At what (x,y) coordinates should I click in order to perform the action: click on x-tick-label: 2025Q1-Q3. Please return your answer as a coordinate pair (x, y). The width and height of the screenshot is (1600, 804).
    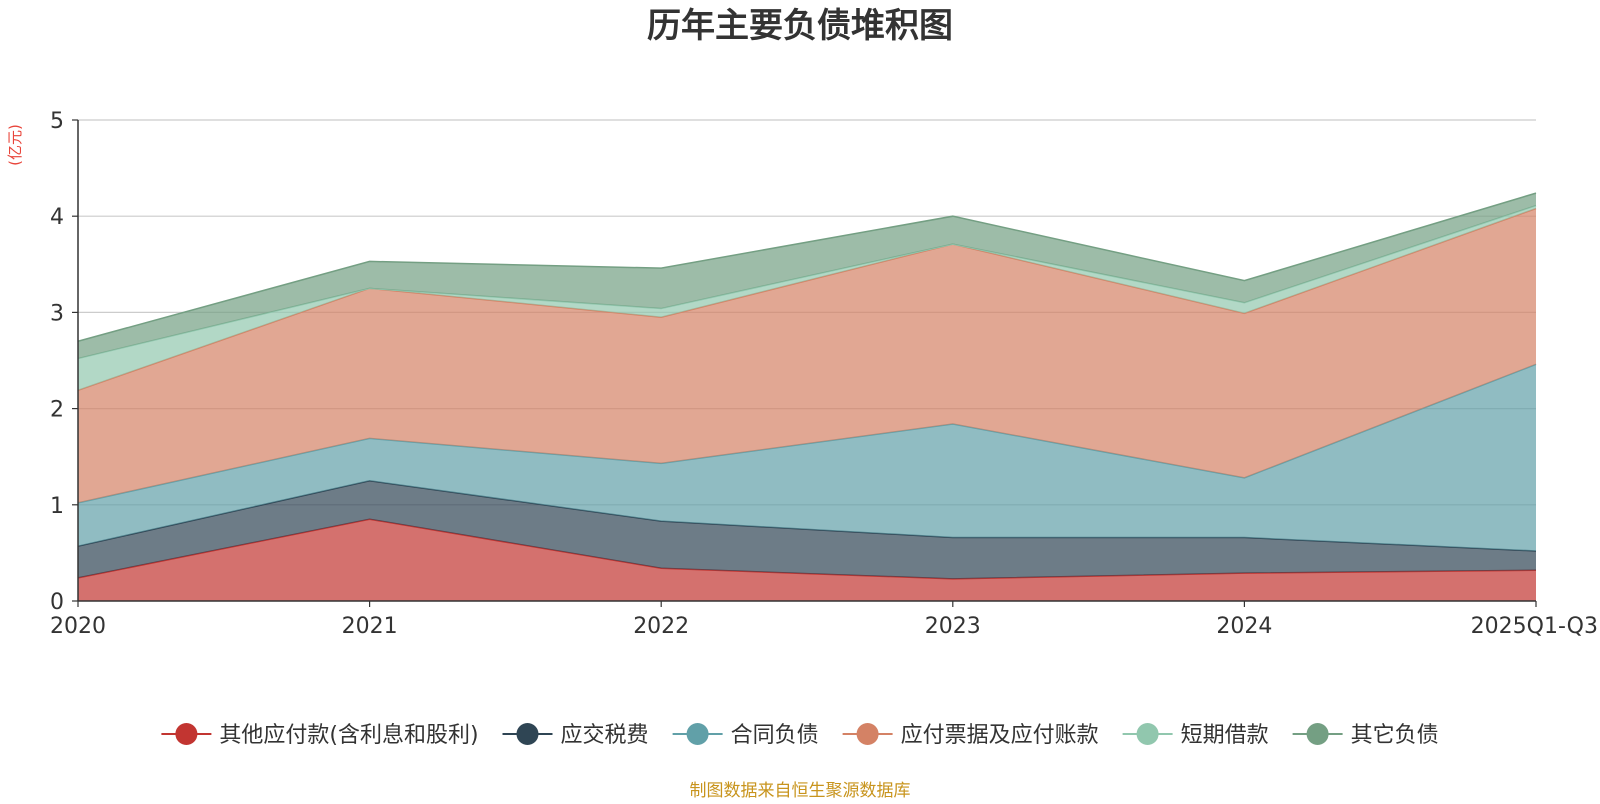
    Looking at the image, I should click on (1534, 626).